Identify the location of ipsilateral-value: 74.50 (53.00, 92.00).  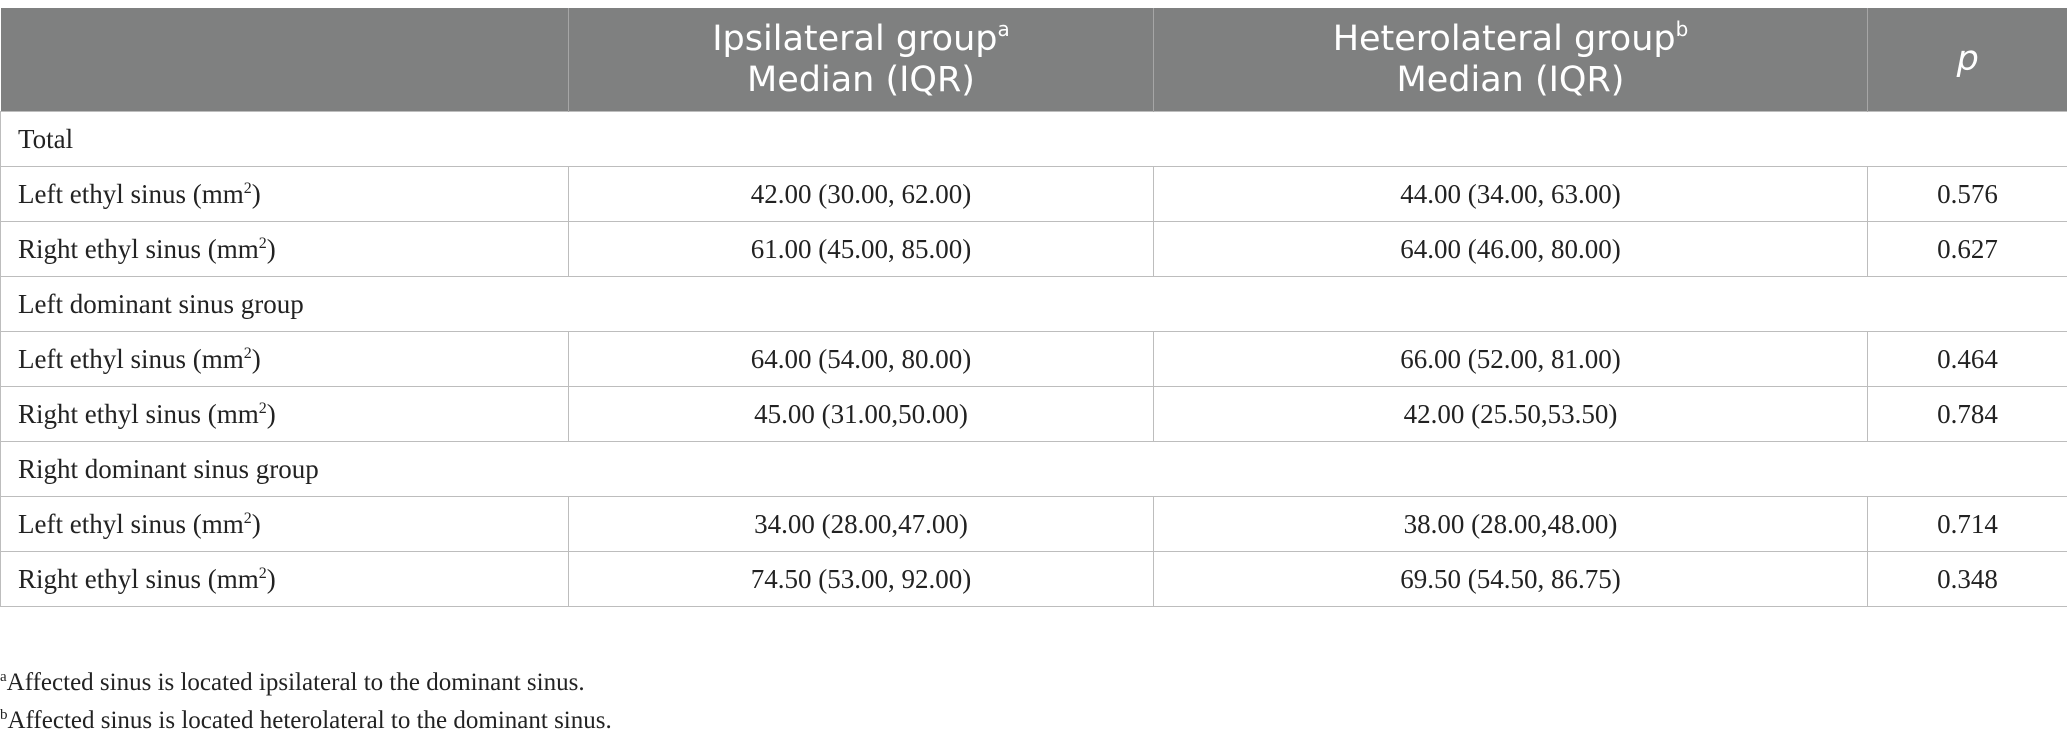
(861, 579).